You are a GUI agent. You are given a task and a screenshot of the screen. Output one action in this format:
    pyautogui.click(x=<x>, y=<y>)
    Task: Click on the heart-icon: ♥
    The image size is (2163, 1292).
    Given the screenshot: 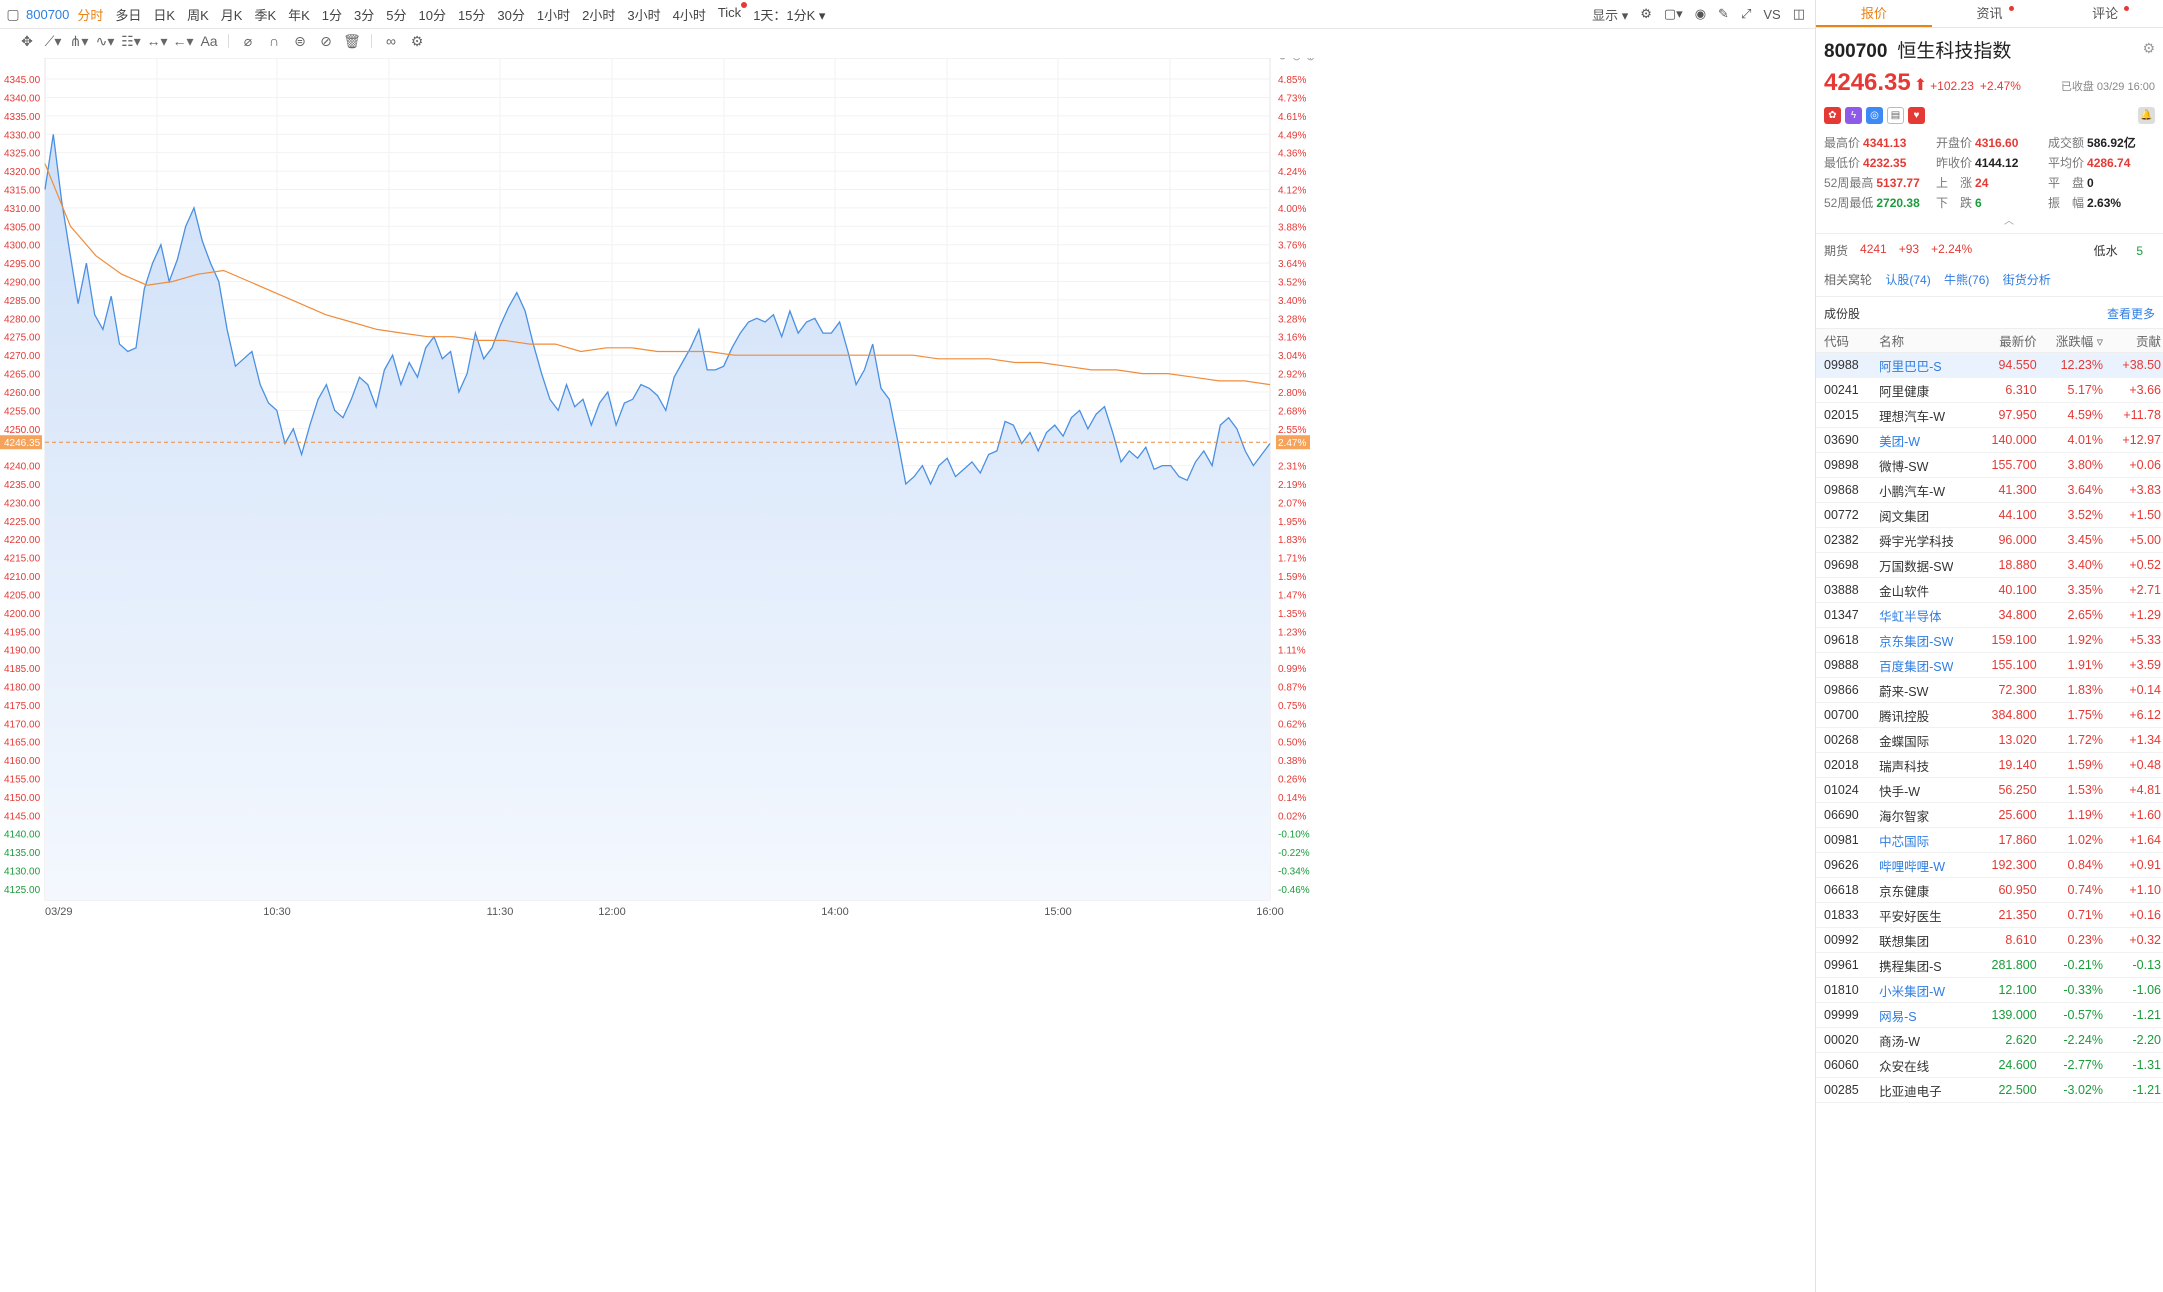 What is the action you would take?
    pyautogui.click(x=1916, y=115)
    